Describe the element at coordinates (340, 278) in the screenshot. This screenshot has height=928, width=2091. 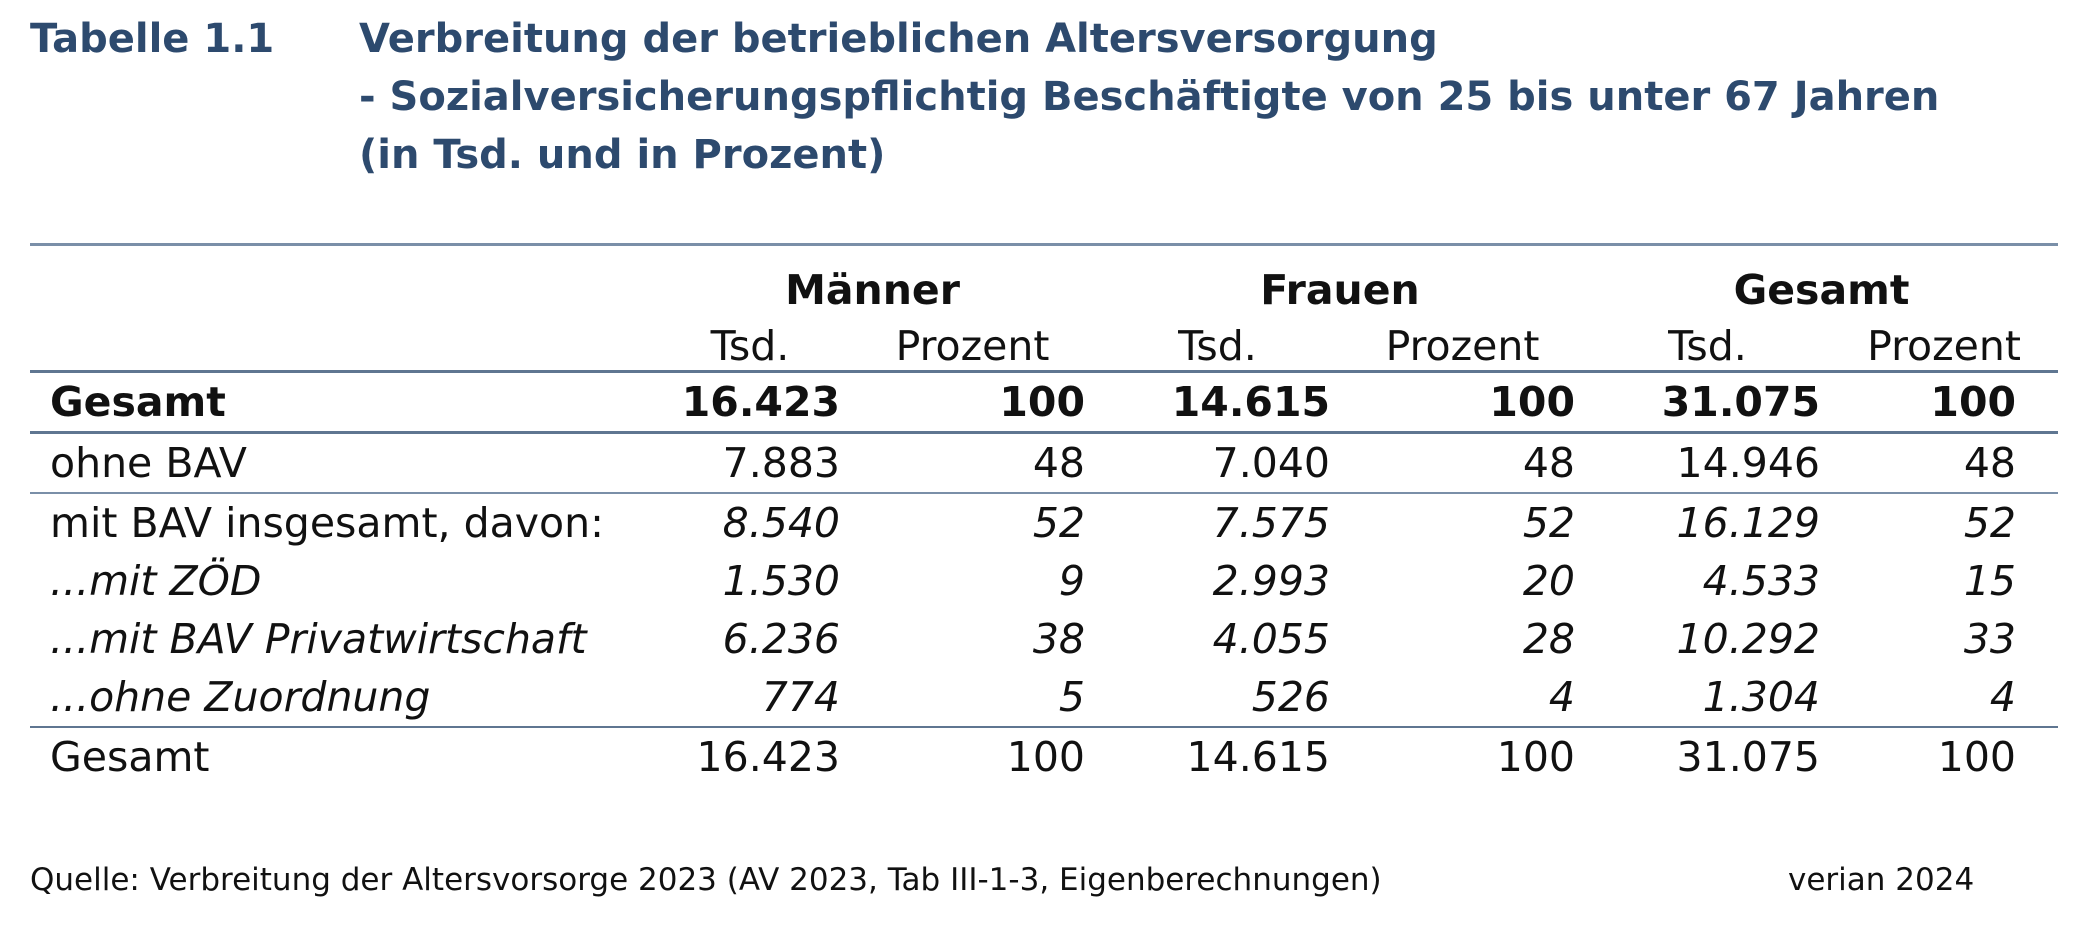
I see `corner-cell` at that location.